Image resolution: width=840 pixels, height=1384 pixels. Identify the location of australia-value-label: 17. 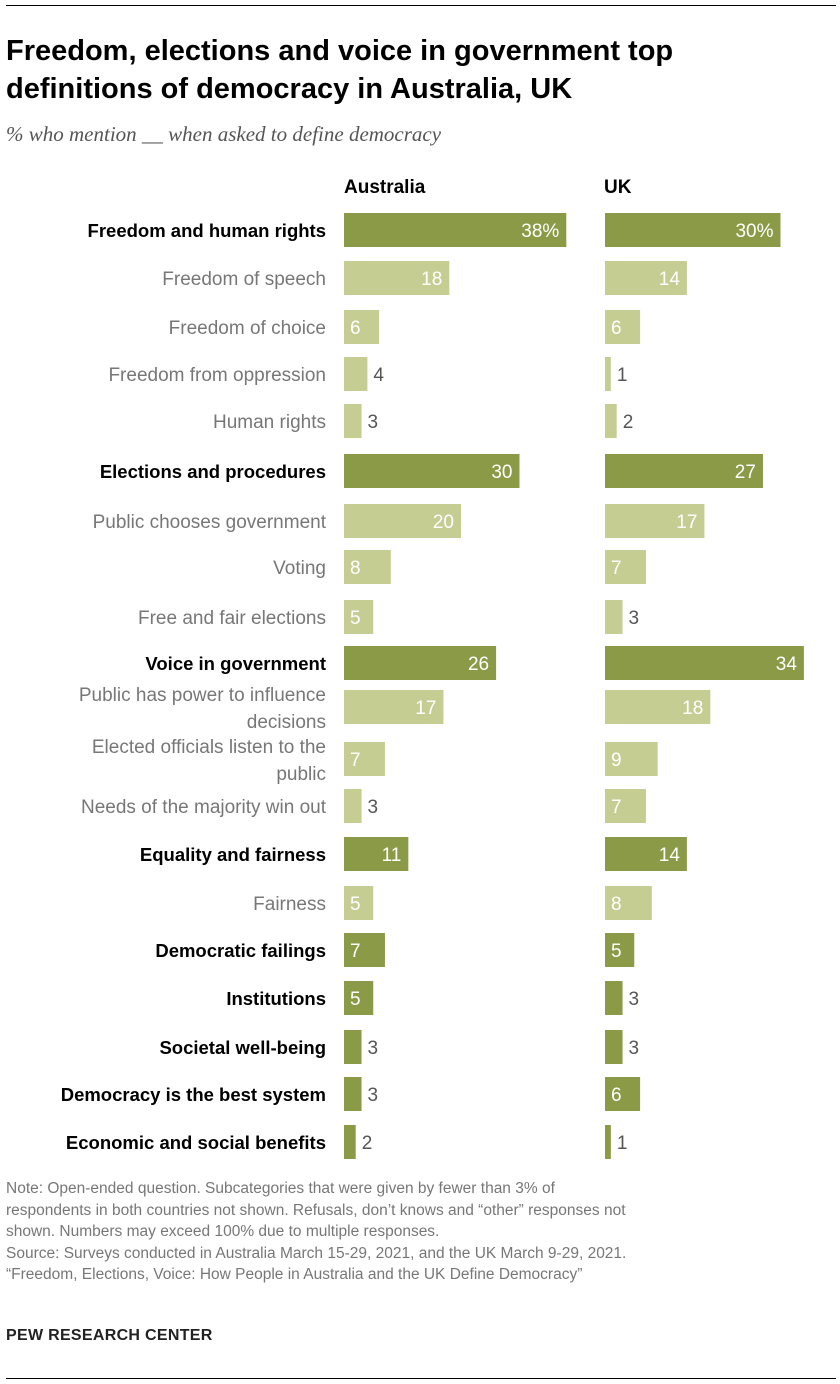
(425, 708).